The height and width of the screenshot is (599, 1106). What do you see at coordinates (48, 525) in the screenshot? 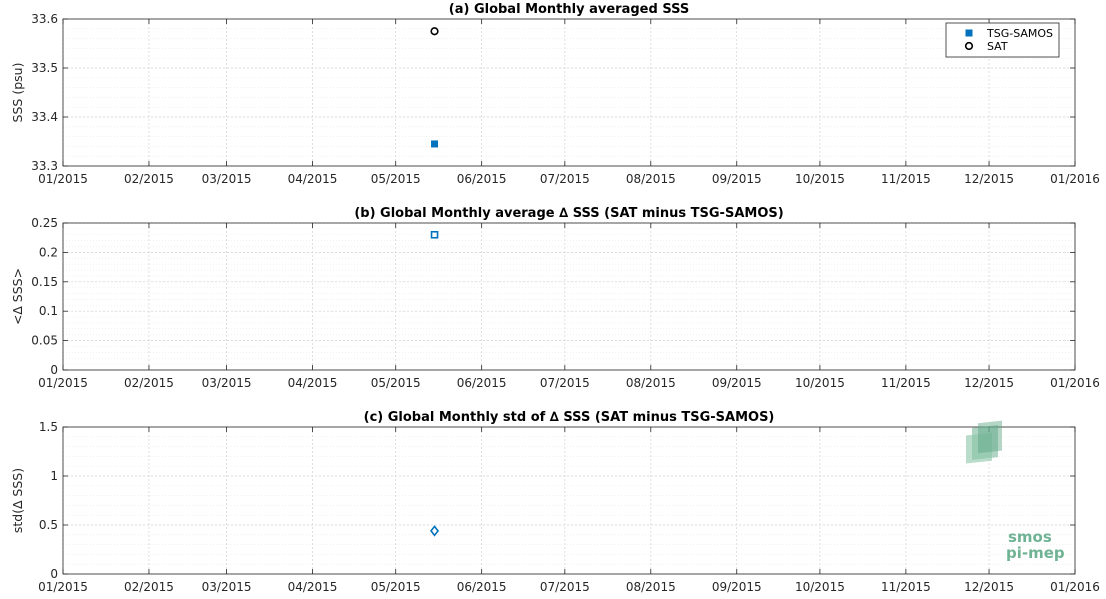
I see `y-tick-label: 0.5` at bounding box center [48, 525].